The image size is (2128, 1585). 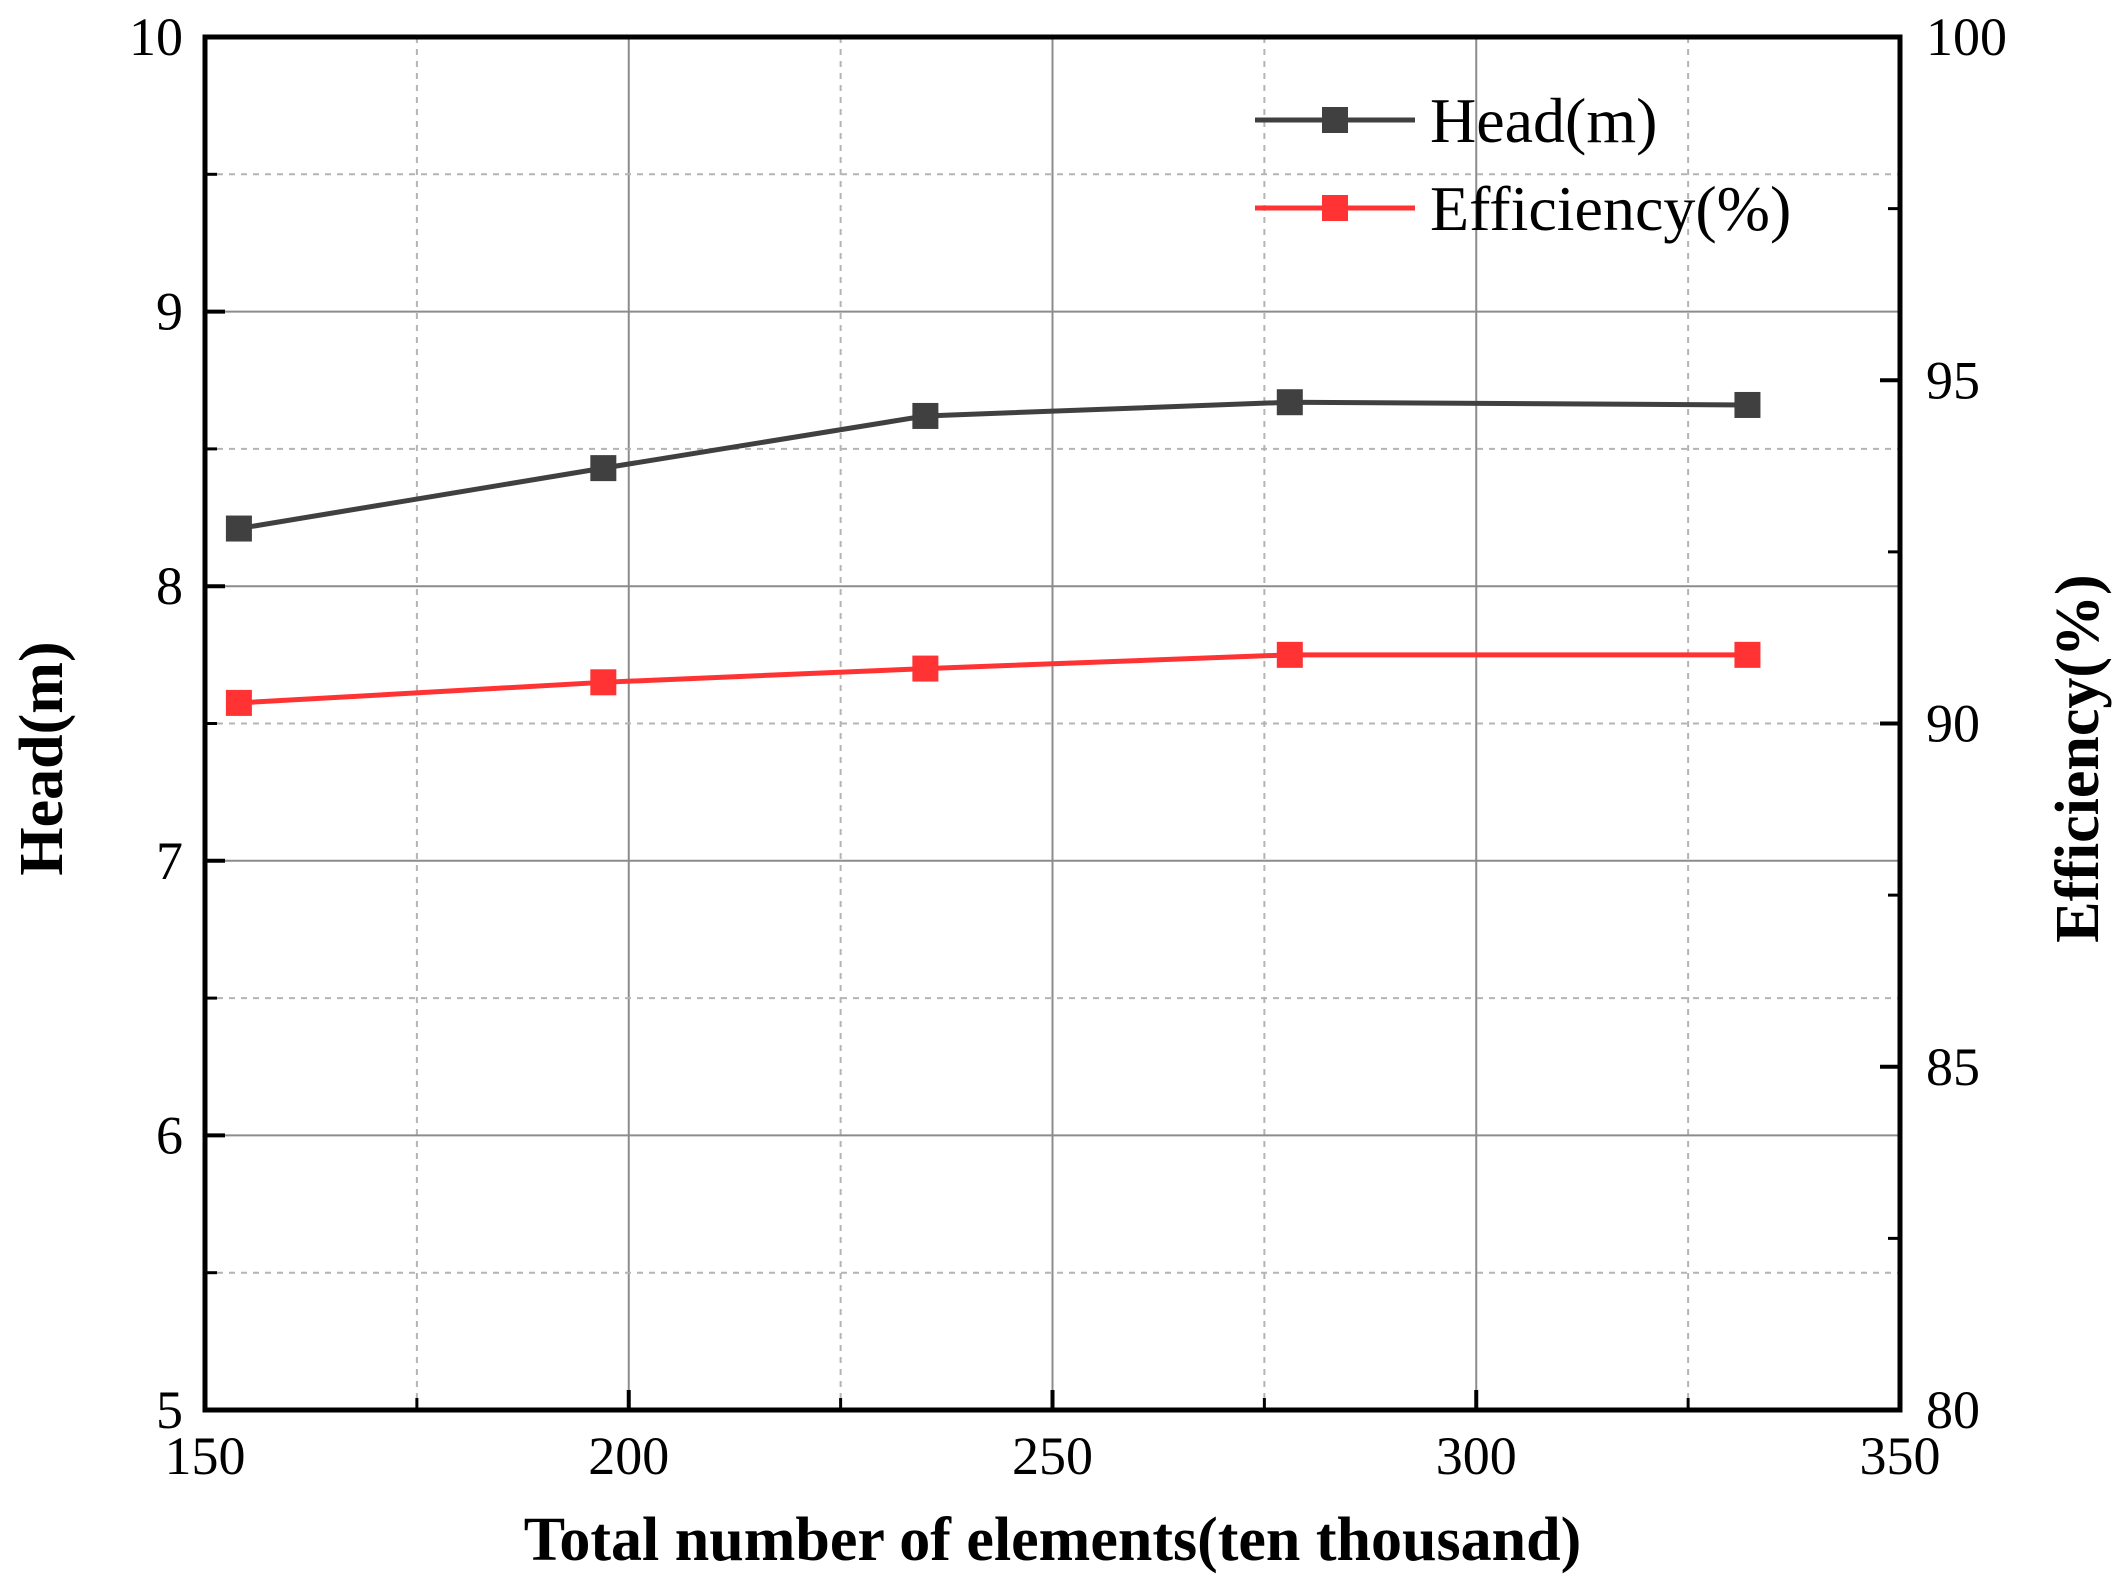 What do you see at coordinates (1335, 120) in the screenshot?
I see `legend-head-marker` at bounding box center [1335, 120].